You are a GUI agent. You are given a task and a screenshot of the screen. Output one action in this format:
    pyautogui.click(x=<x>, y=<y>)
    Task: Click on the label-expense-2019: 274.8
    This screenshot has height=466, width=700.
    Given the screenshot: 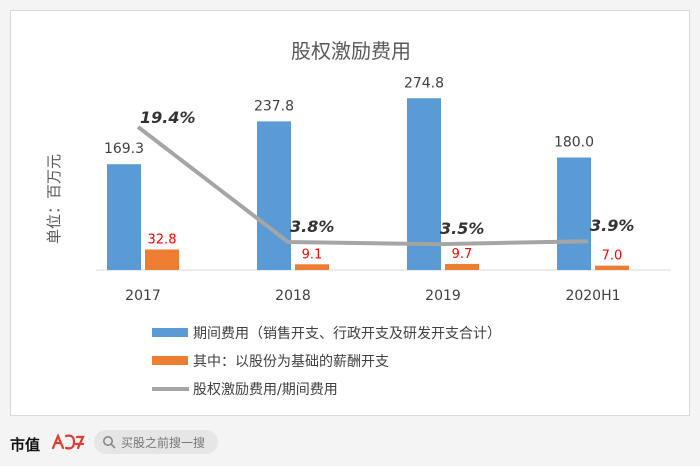 What is the action you would take?
    pyautogui.click(x=424, y=83)
    